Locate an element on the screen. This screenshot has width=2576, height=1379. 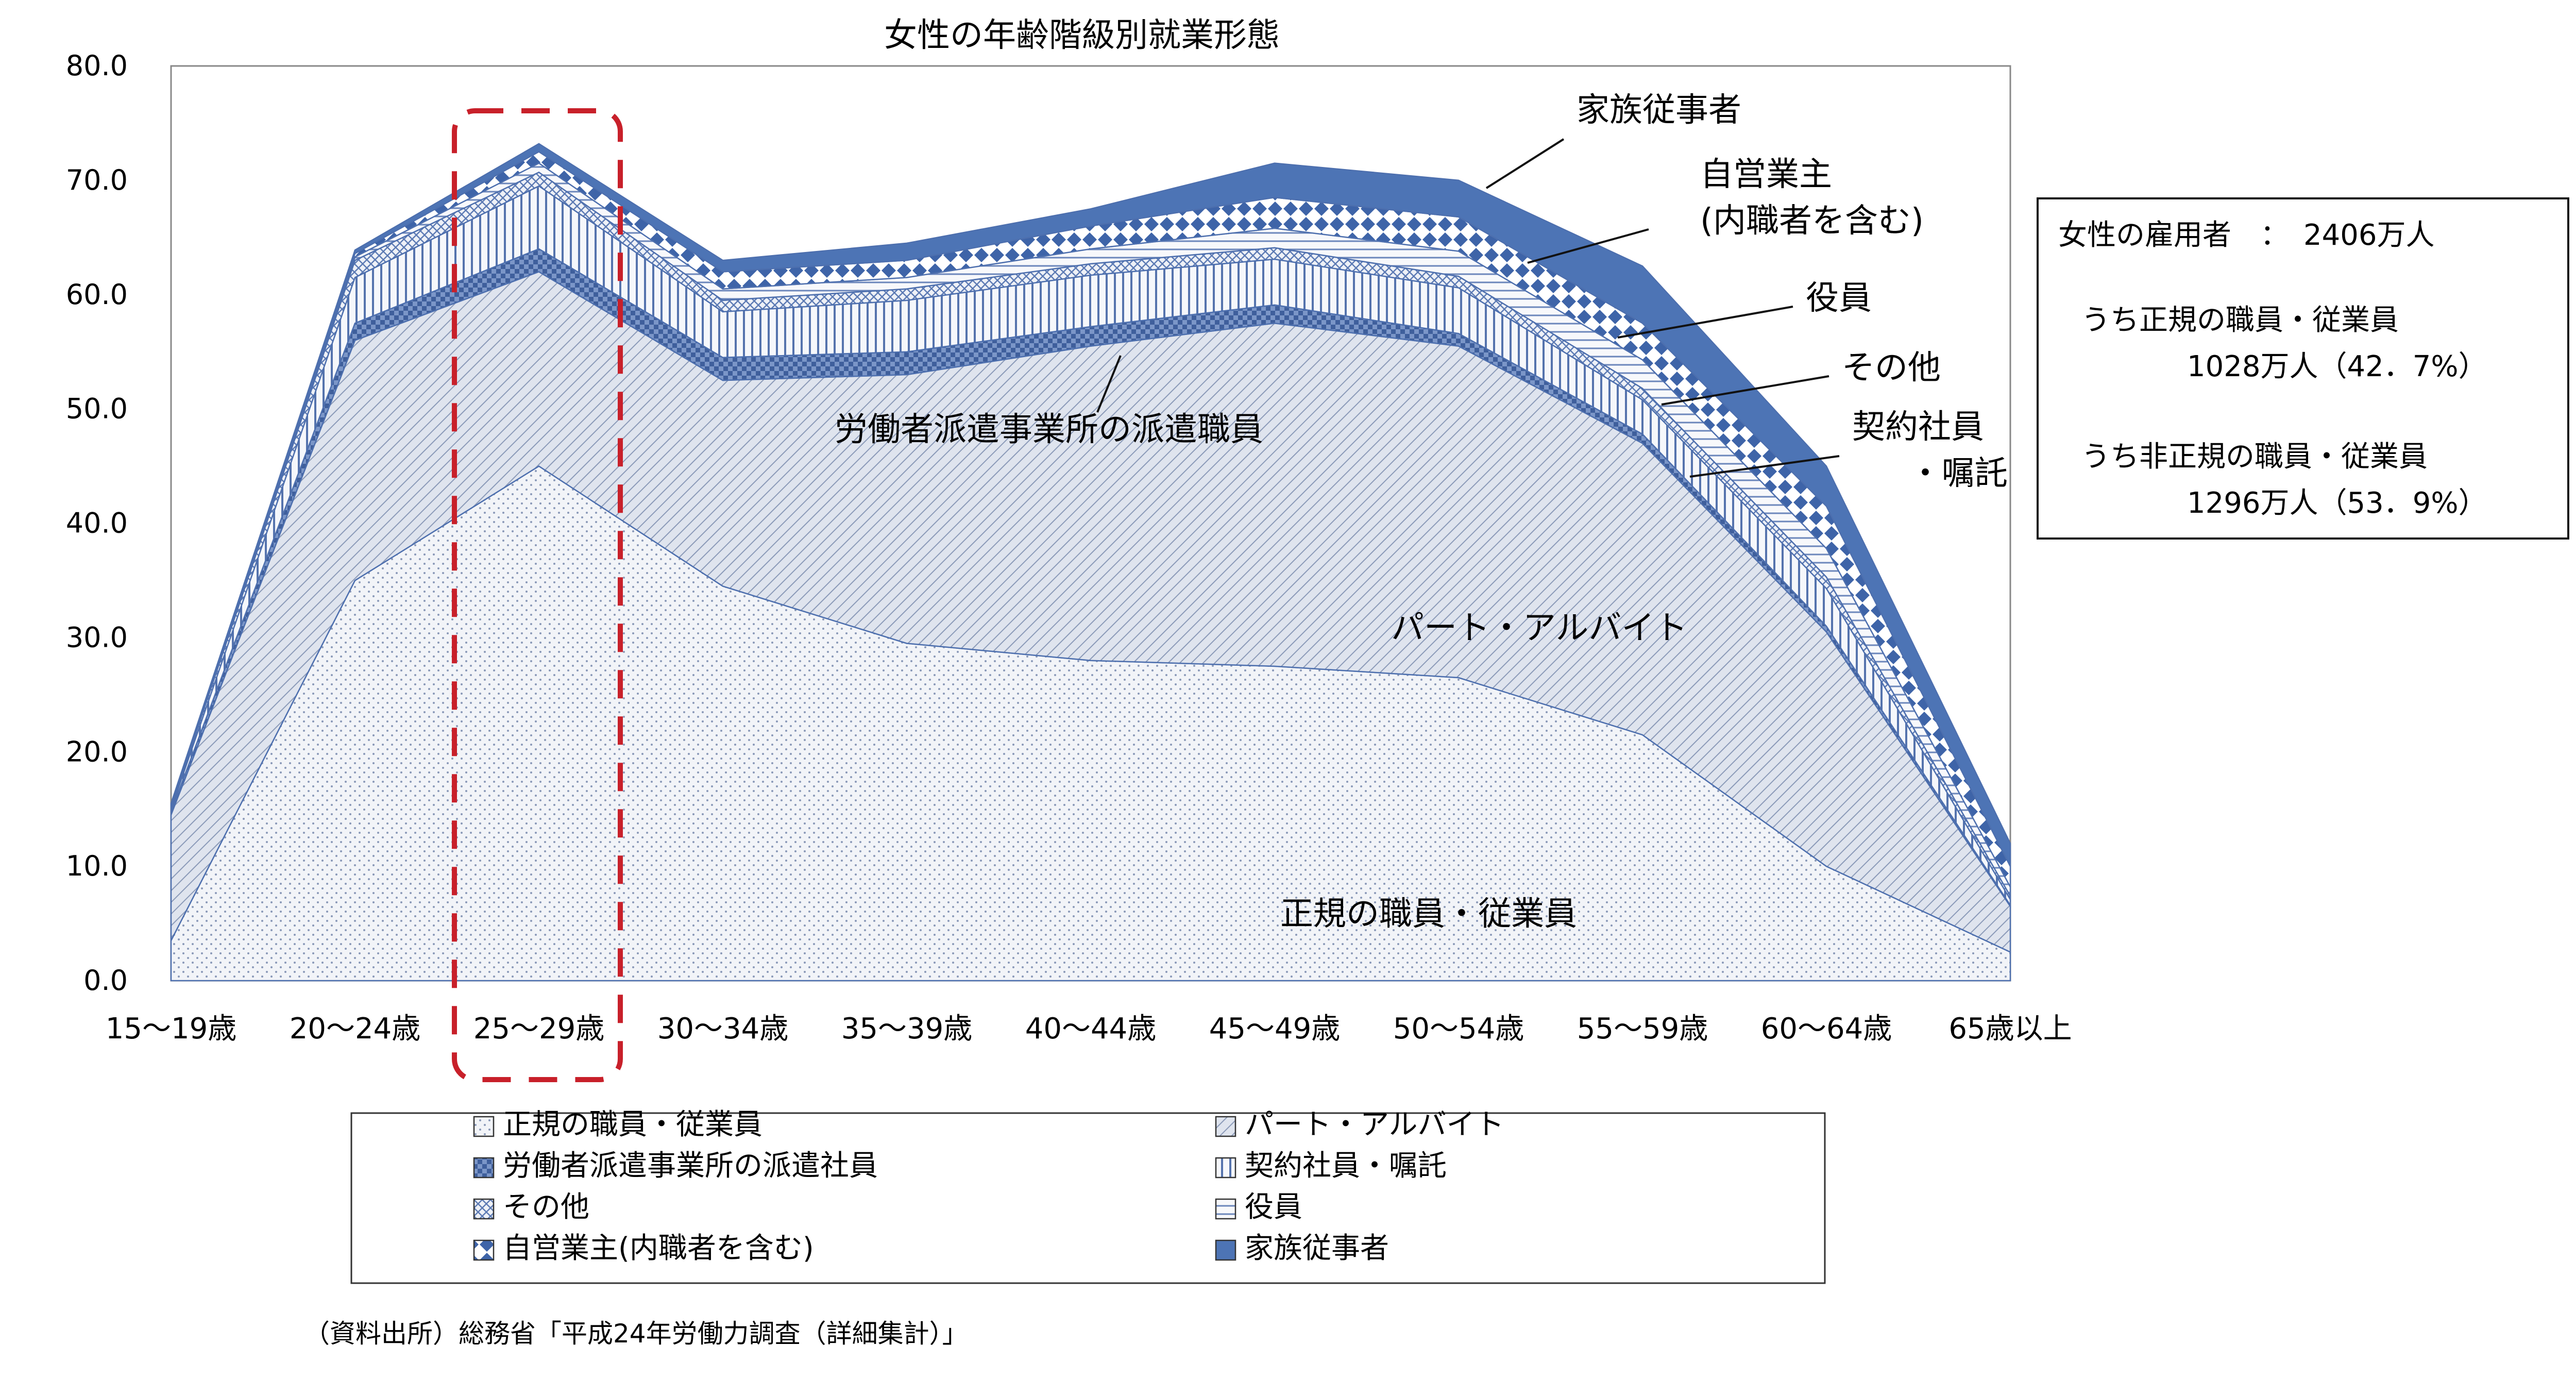
x-category-label: 20～24歳 is located at coordinates (355, 1029).